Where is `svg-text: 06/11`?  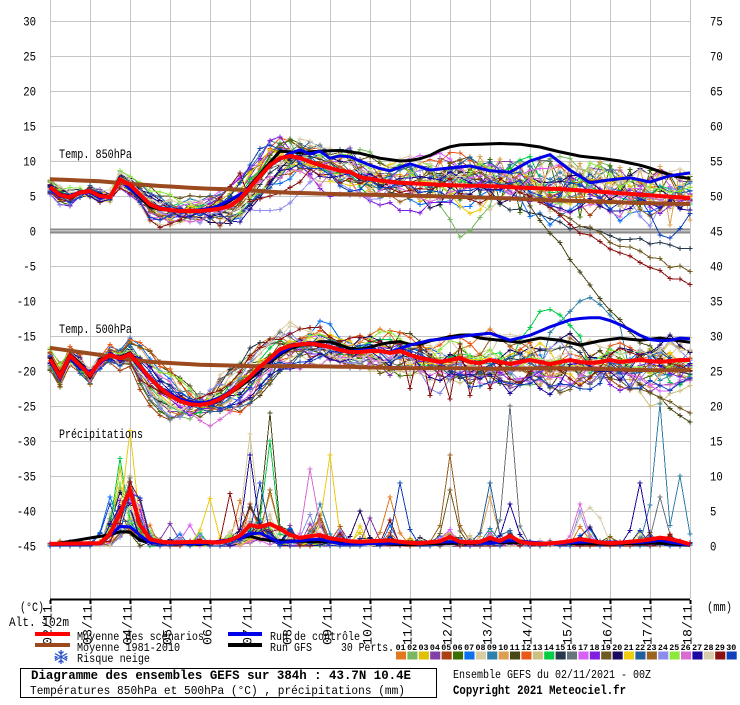
svg-text: 06/11 is located at coordinates (209, 625).